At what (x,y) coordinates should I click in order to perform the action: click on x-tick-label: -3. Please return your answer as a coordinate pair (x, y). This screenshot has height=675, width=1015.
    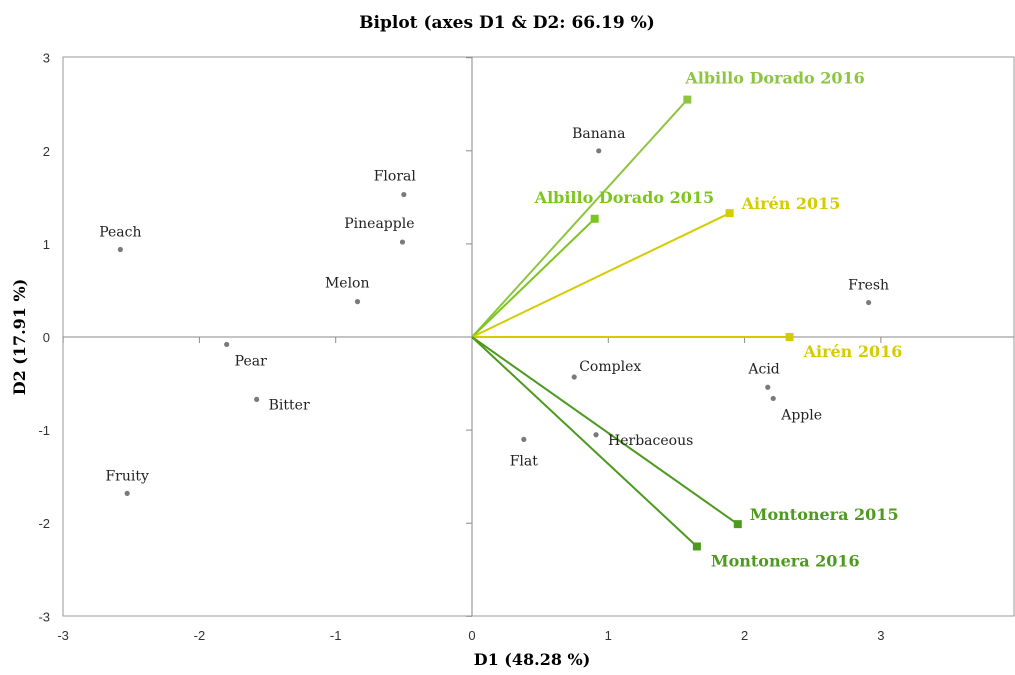
    Looking at the image, I should click on (63, 635).